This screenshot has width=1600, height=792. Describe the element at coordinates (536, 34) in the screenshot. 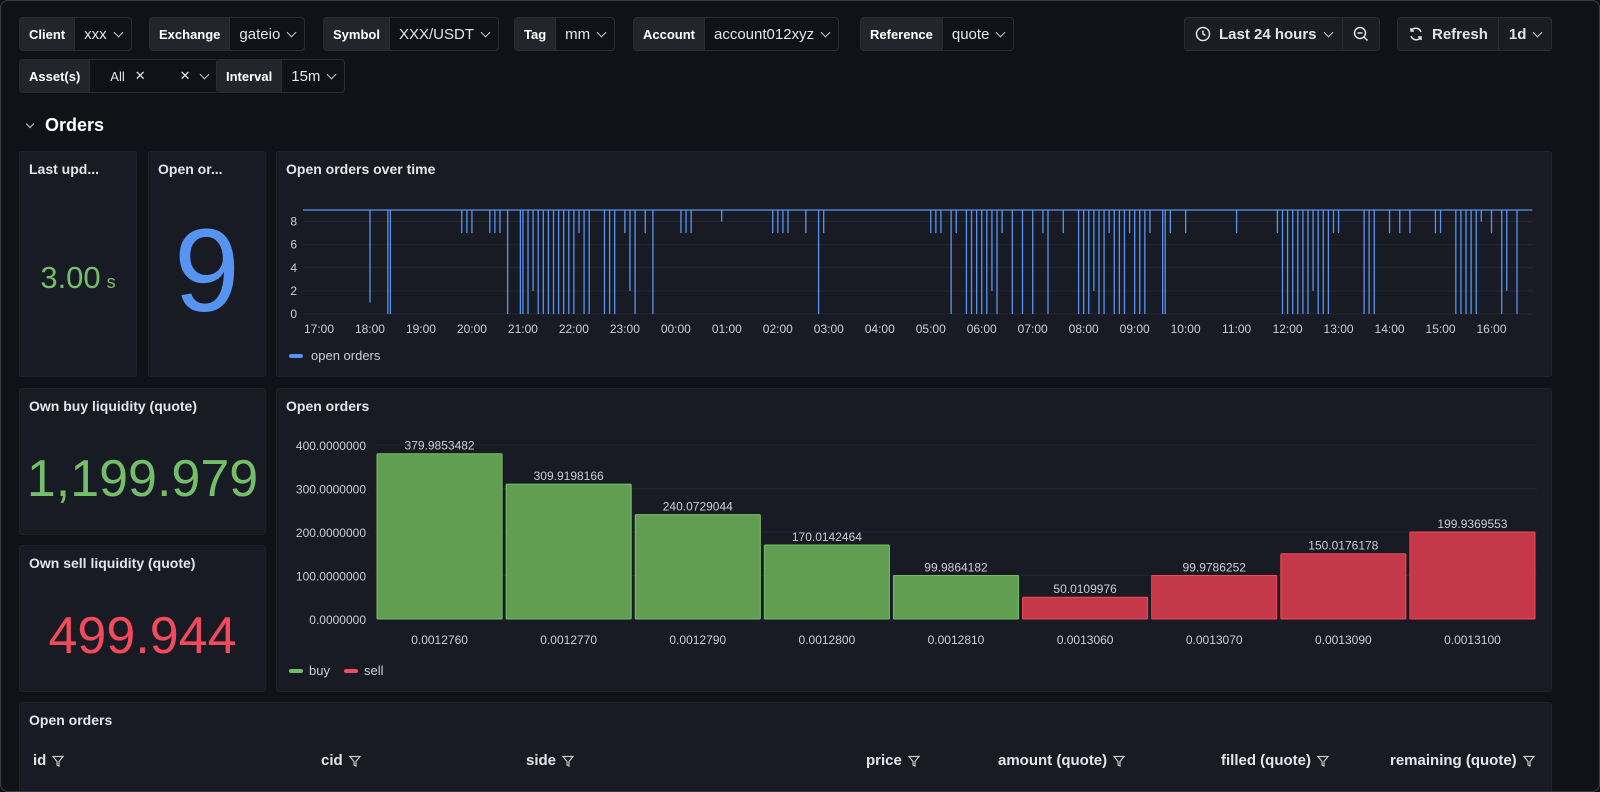

I see `tag-variable-label: Tag` at that location.